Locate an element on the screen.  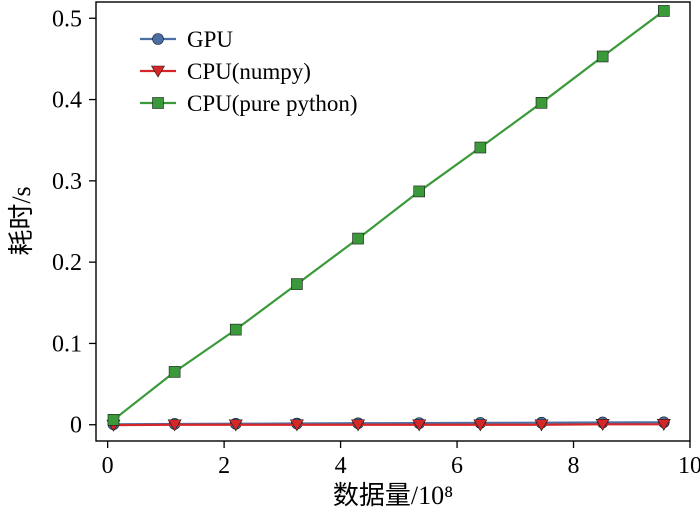
series-cpu-numpy is located at coordinates (388, 425).